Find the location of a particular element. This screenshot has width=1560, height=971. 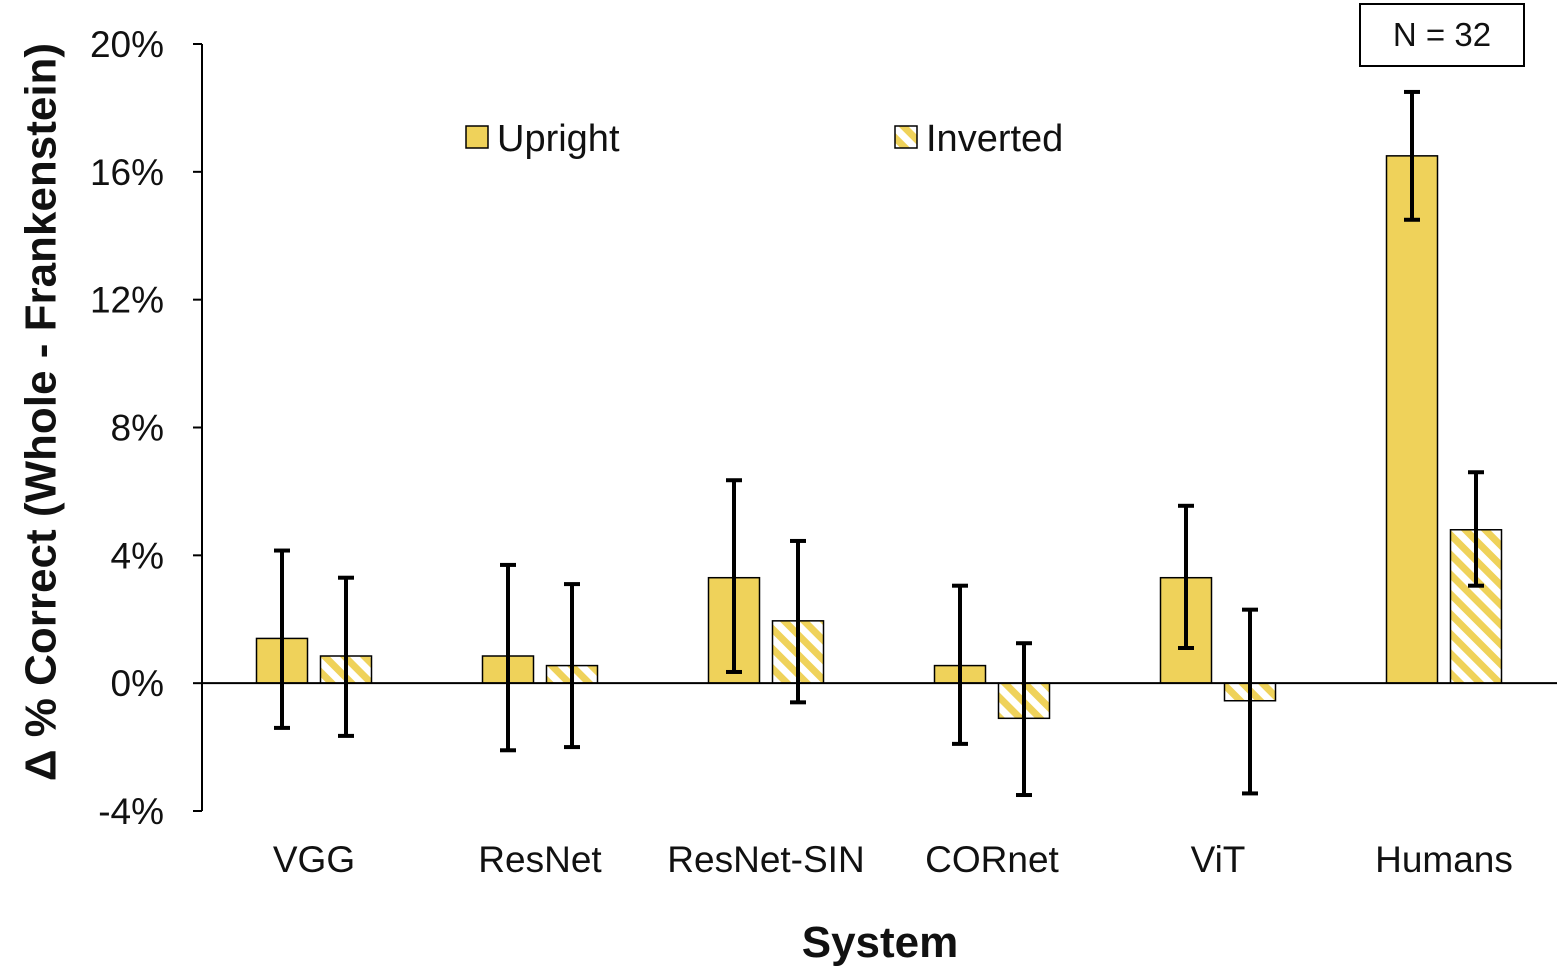

error-bar-cornet-inverted is located at coordinates (1024, 719).